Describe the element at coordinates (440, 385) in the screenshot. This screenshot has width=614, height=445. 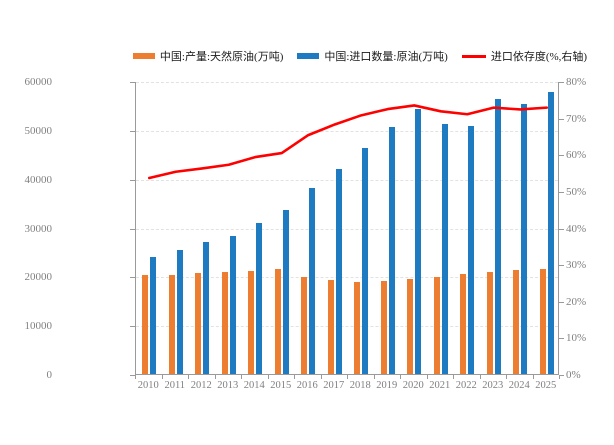
I see `x-axis-tick-label: 2021` at that location.